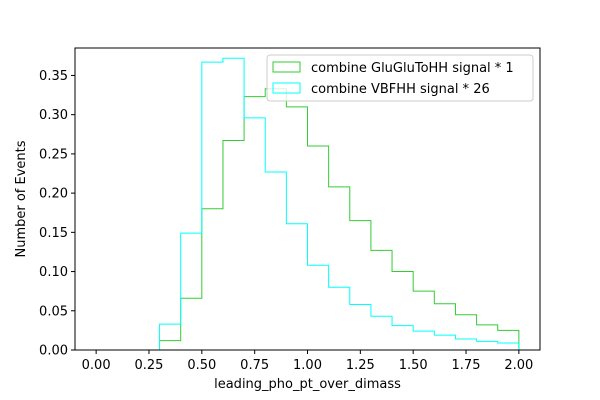 Image resolution: width=600 pixels, height=400 pixels. What do you see at coordinates (412, 68) in the screenshot?
I see `legend-label-1: combine GluGluToHH signal * 1` at bounding box center [412, 68].